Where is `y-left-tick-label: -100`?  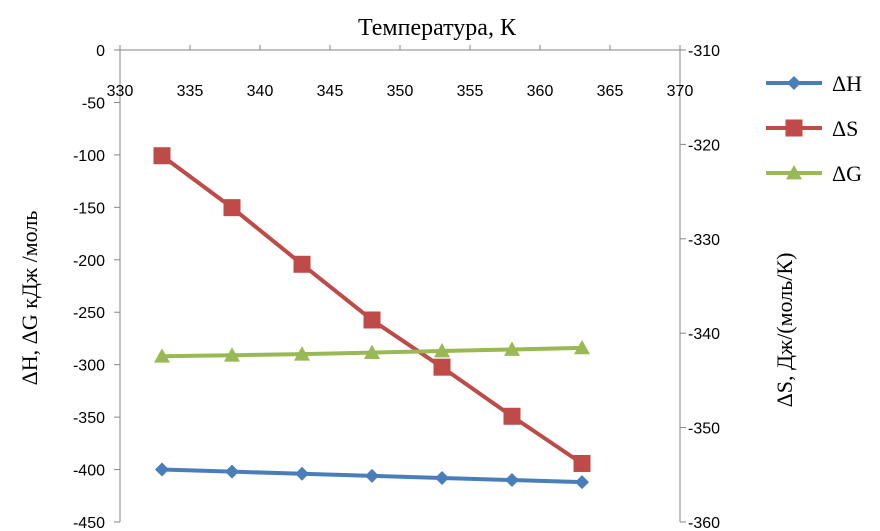 y-left-tick-label: -100 is located at coordinates (89, 156).